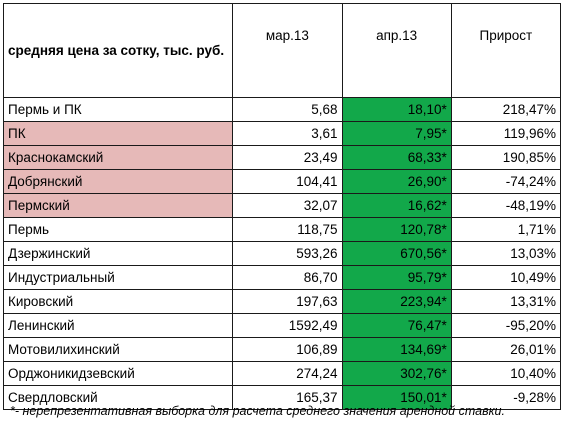  What do you see at coordinates (287, 50) in the screenshot?
I see `column-header-mar: мар.13` at bounding box center [287, 50].